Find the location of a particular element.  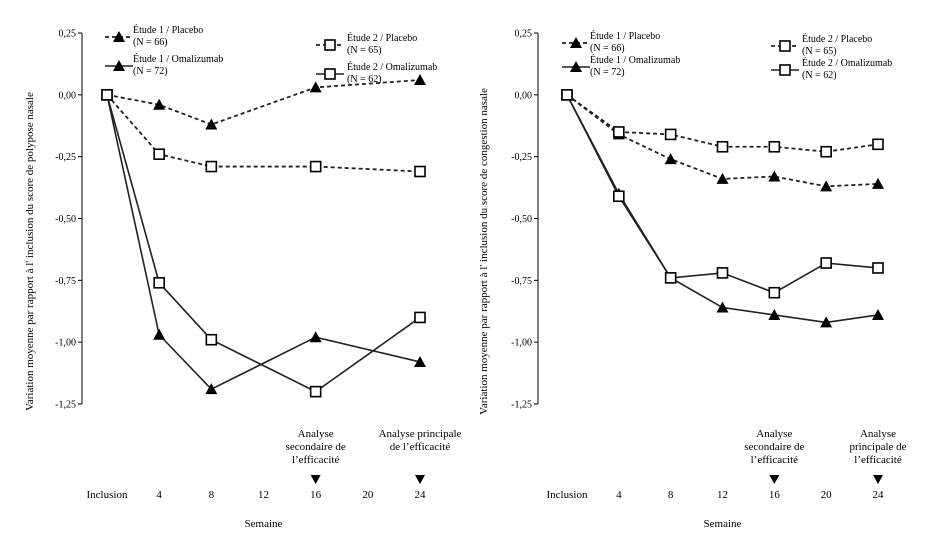

legend-entry-3: Étude 2 / Placebo(N = 65) is located at coordinates (821, 45).